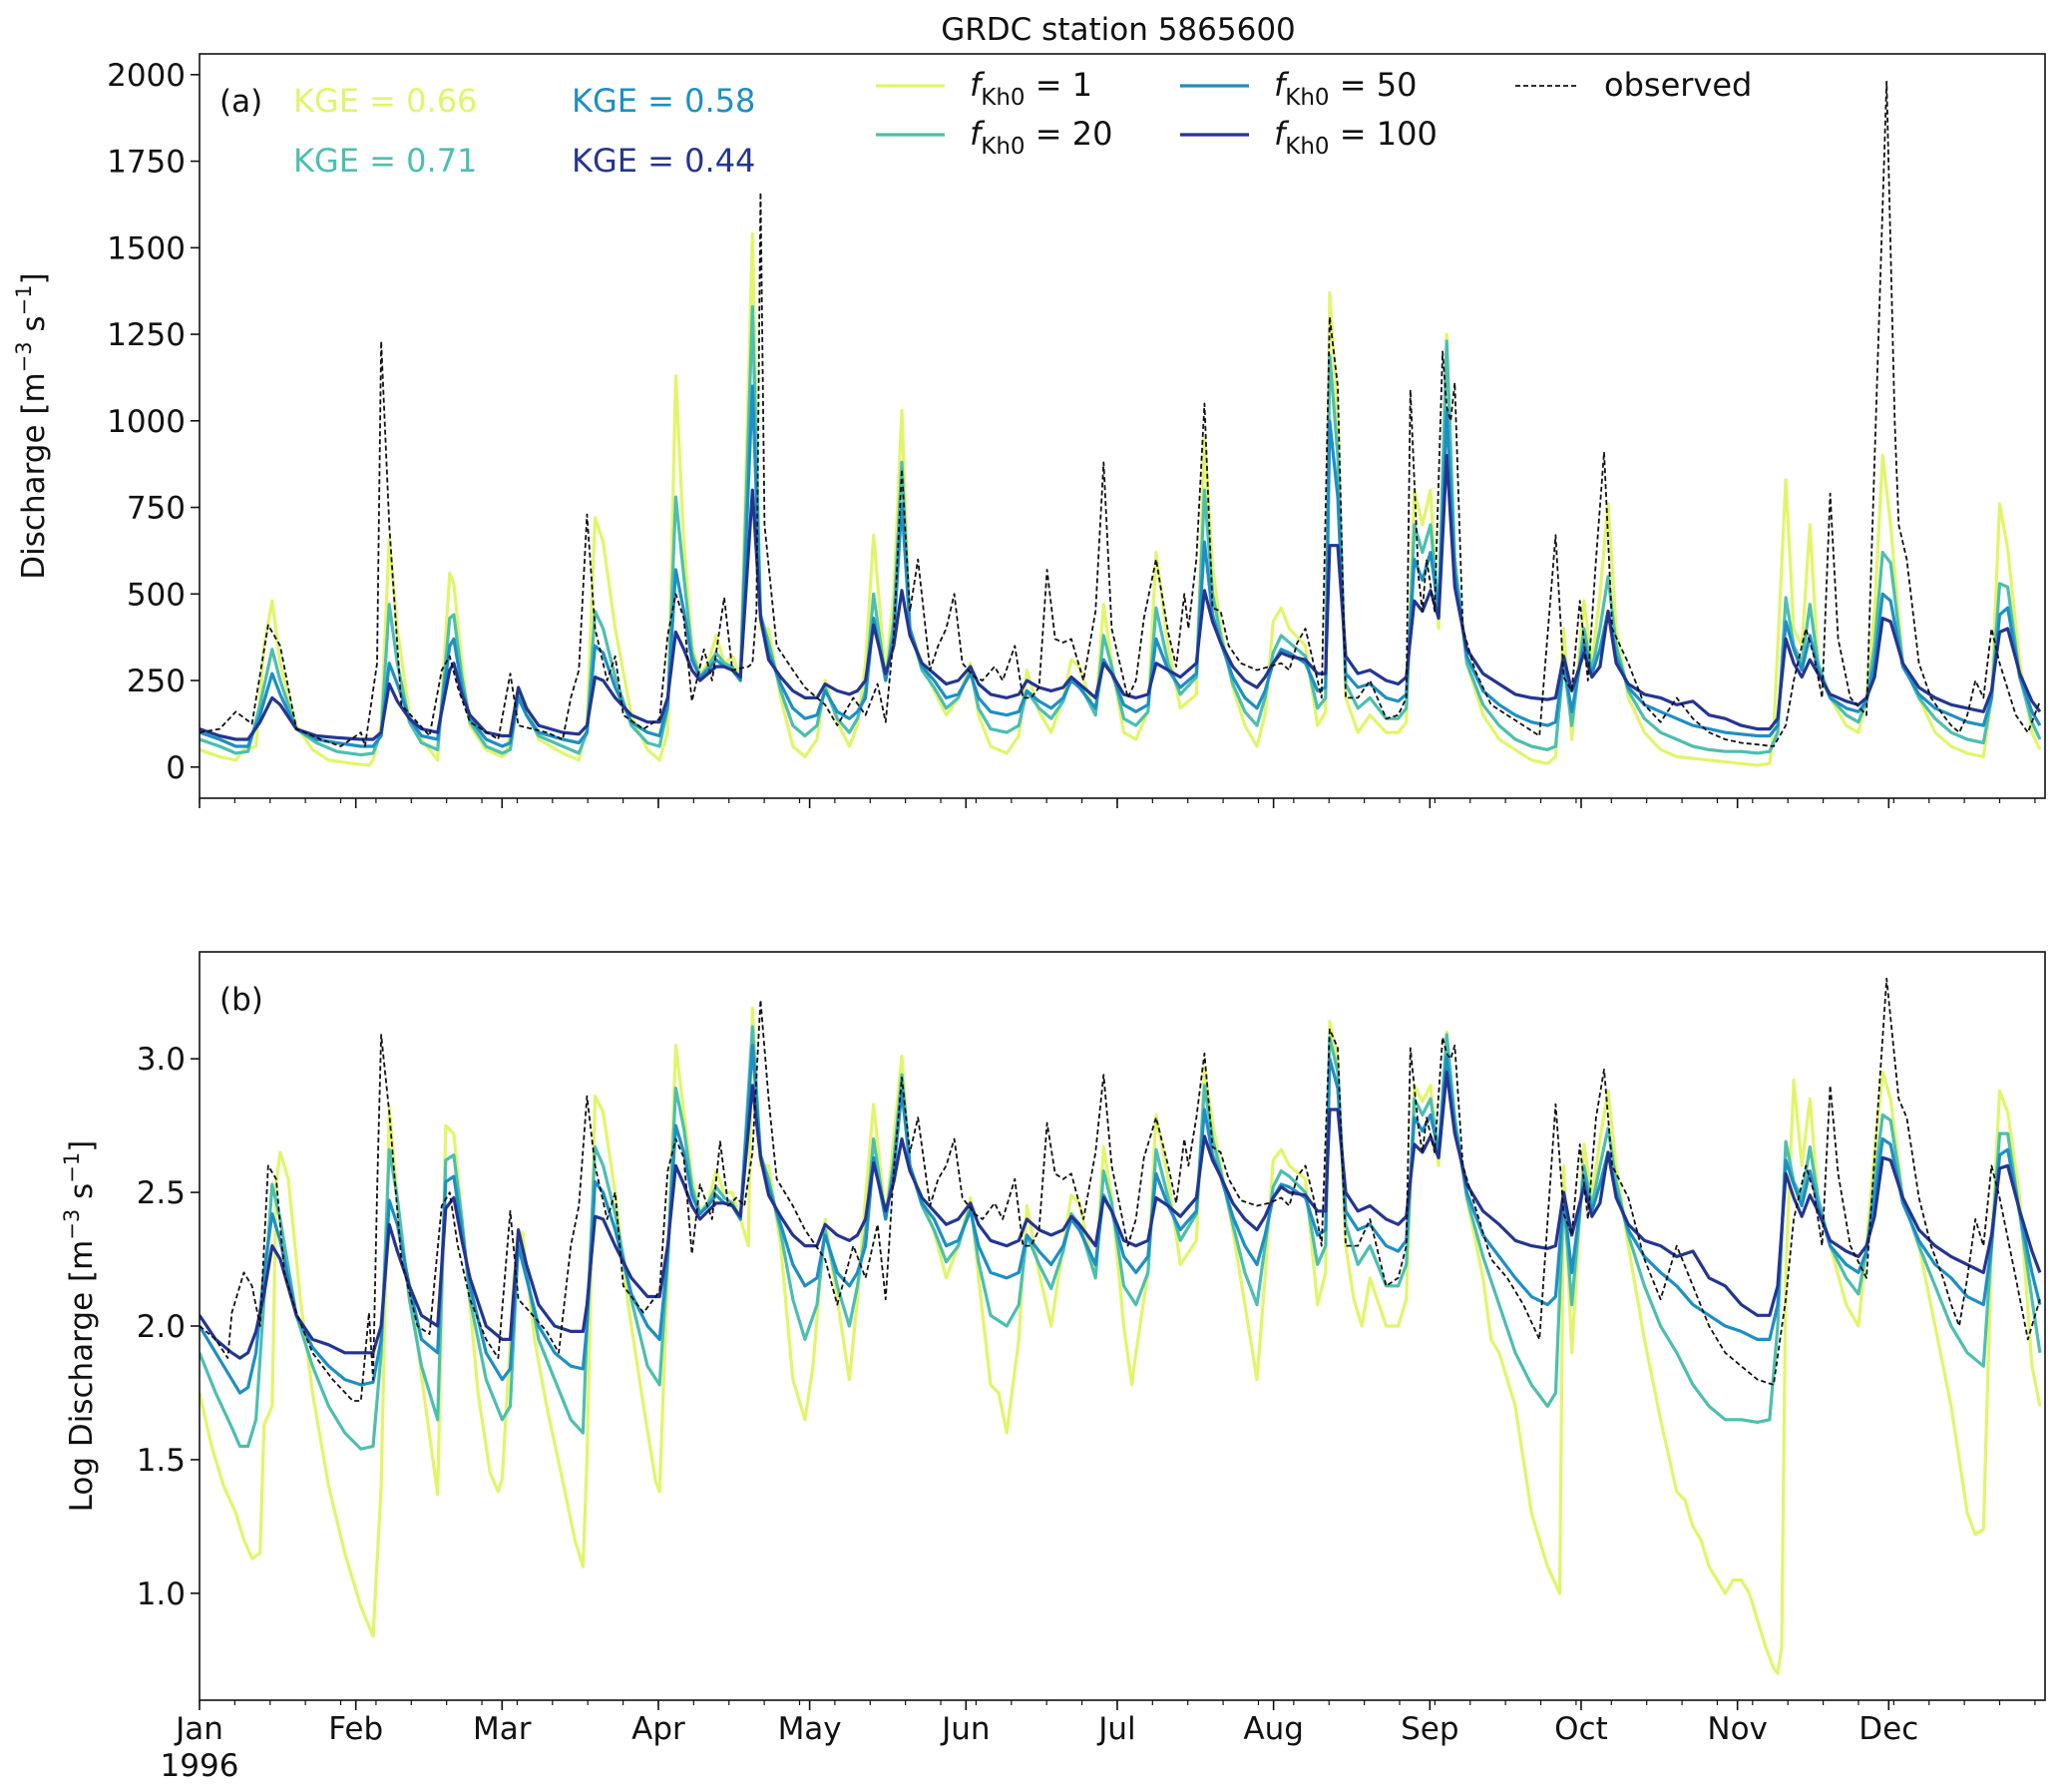 The image size is (2062, 1792). I want to click on y-tick-label: 0, so click(176, 768).